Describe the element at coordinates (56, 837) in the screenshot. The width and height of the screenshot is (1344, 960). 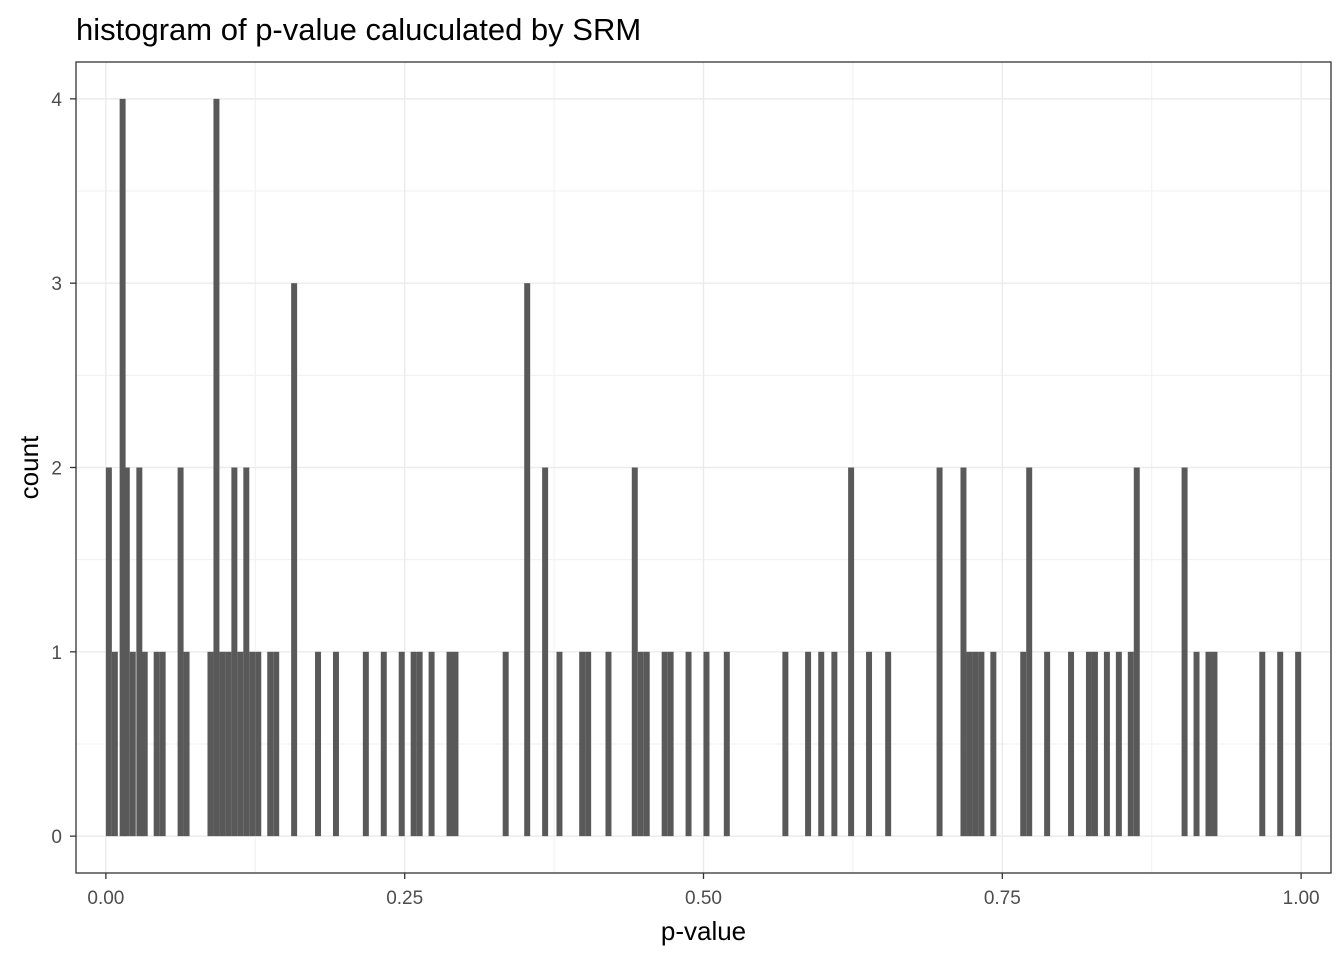
I see `y-tick-label: 0` at that location.